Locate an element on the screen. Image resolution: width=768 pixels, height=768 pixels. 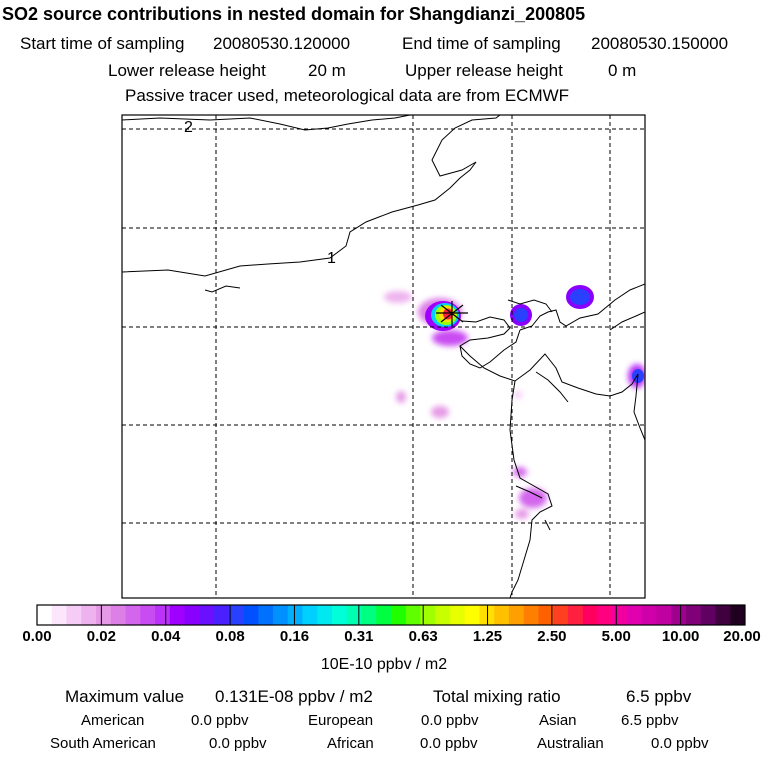
region-value-african: 0.0 ppbv is located at coordinates (449, 743).